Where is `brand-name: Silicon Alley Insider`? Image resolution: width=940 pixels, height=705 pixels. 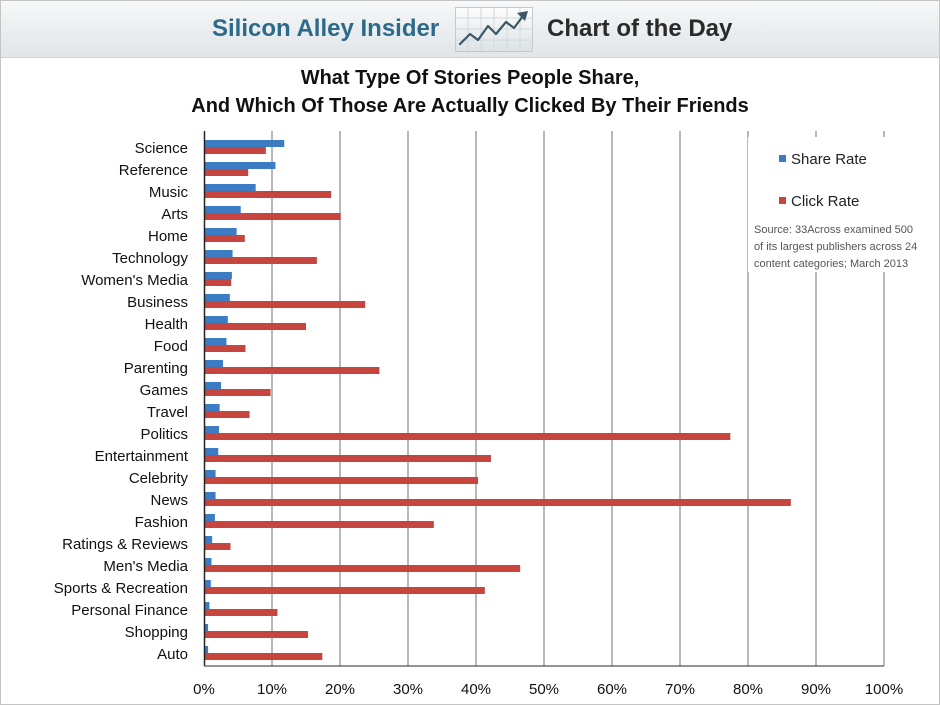
brand-name: Silicon Alley Insider is located at coordinates (326, 28).